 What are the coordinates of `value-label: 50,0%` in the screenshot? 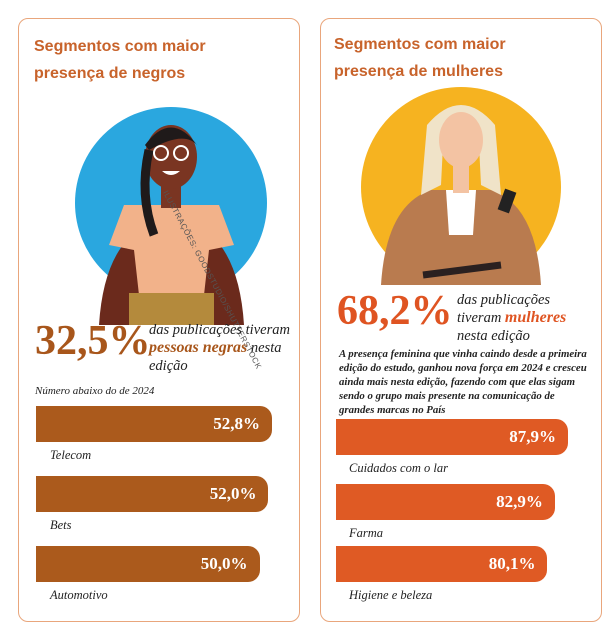 It's located at (224, 563).